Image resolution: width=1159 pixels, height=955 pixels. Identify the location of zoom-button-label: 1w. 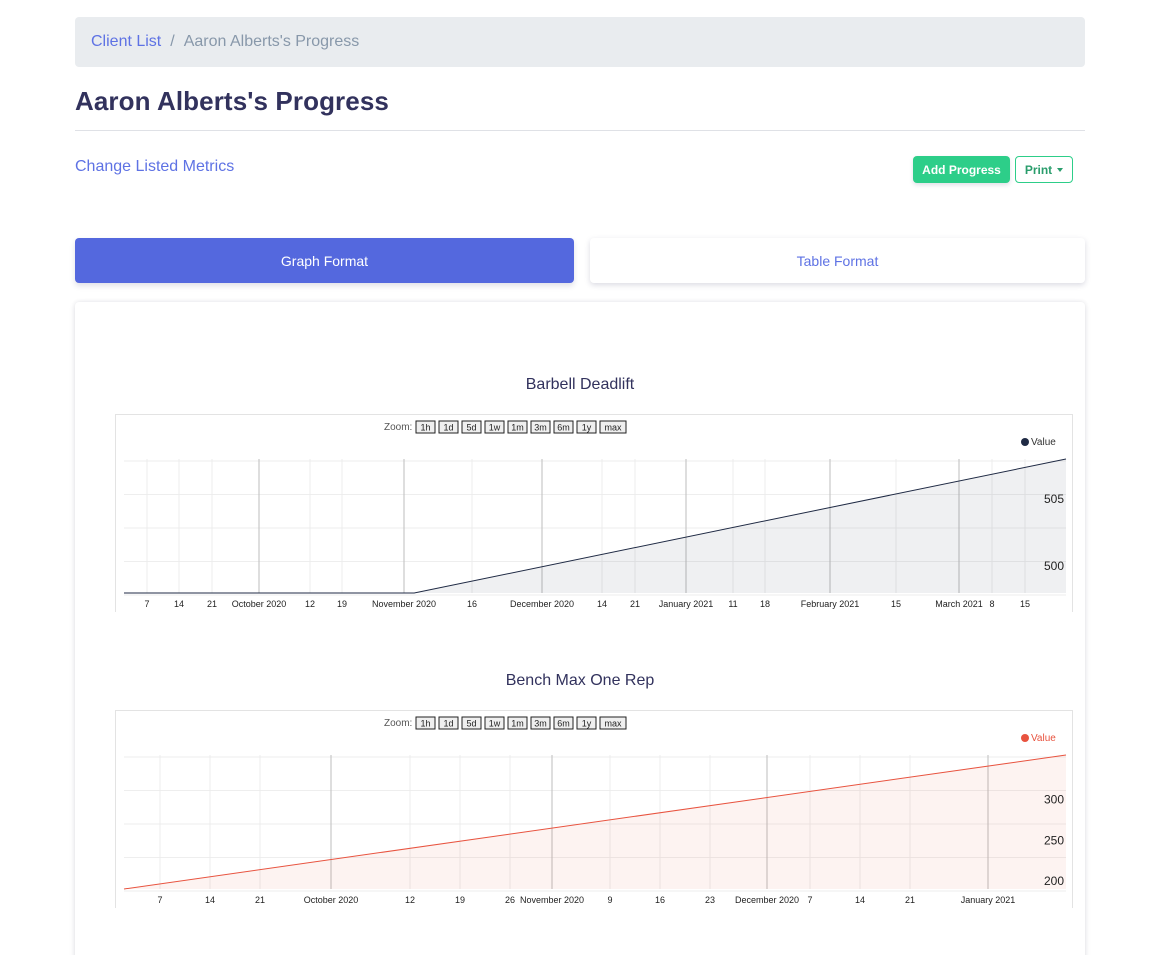
(495, 428).